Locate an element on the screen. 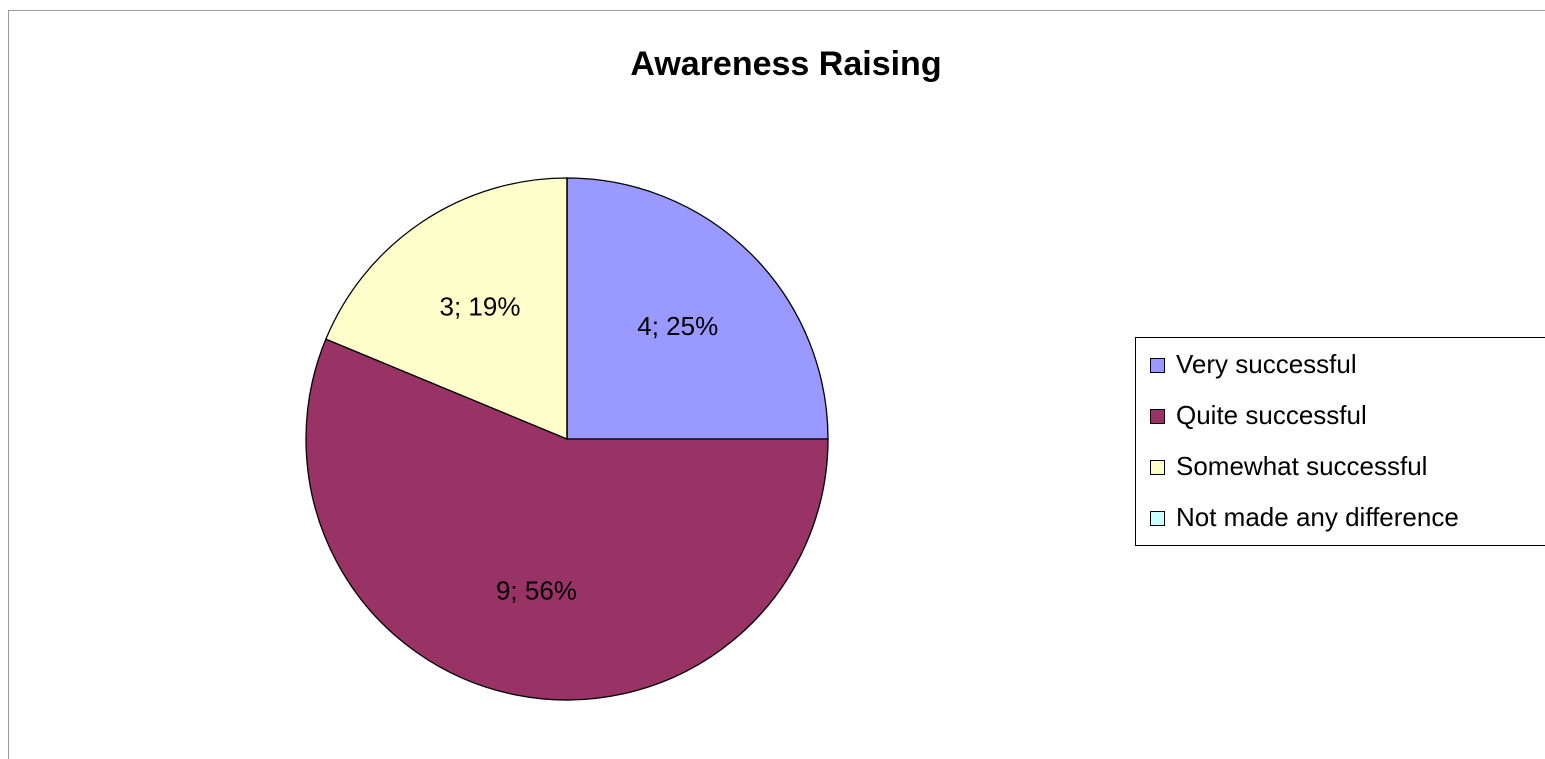 Image resolution: width=1545 pixels, height=759 pixels. chart-title: Awareness Raising is located at coordinates (785, 64).